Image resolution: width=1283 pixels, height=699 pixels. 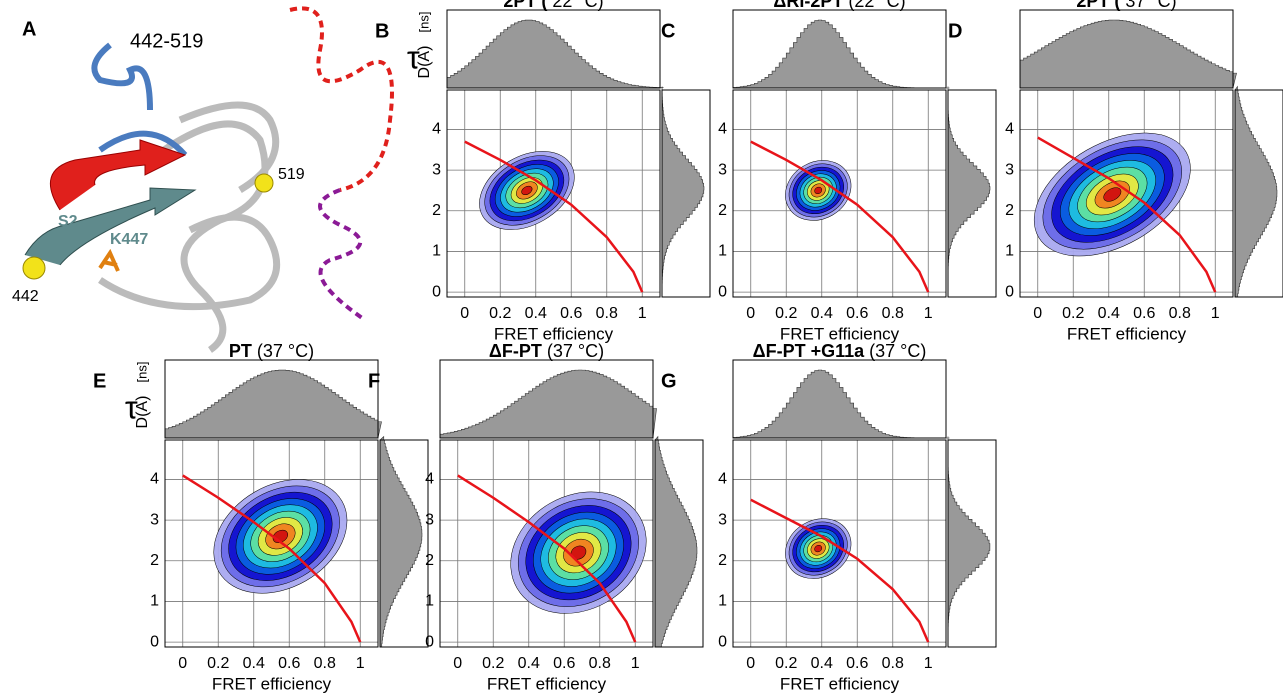 What do you see at coordinates (110, 226) in the screenshot?
I see `strand-teal` at bounding box center [110, 226].